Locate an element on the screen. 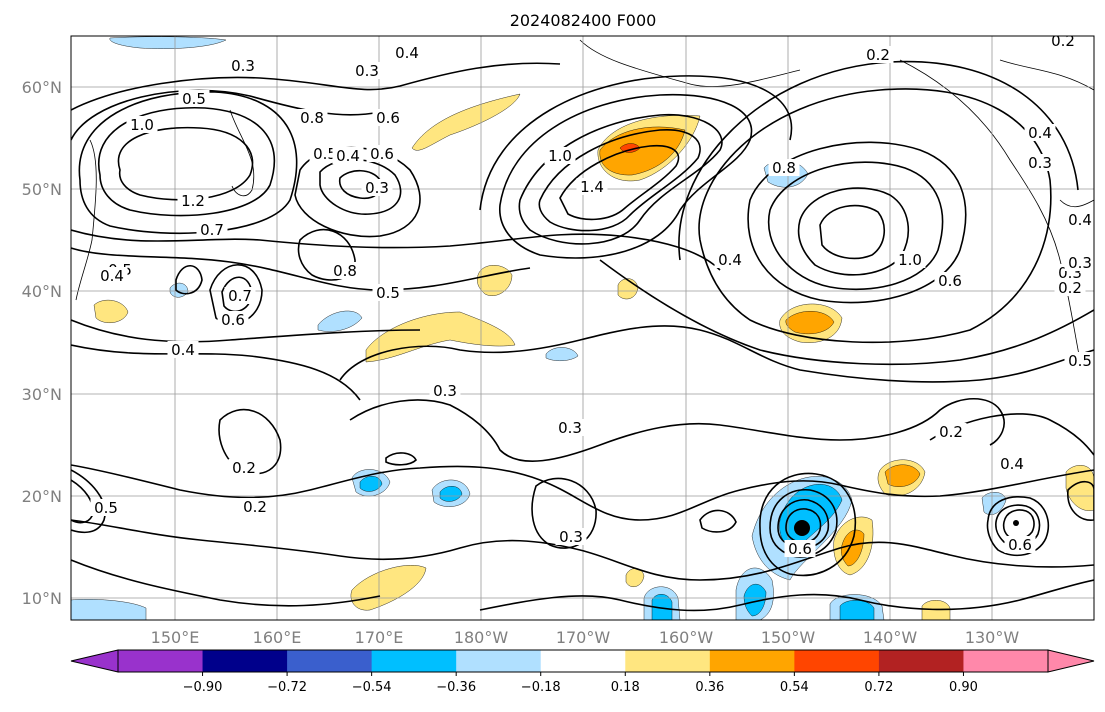 This screenshot has width=1105, height=712. colorbar-extend-high is located at coordinates (1071, 661).